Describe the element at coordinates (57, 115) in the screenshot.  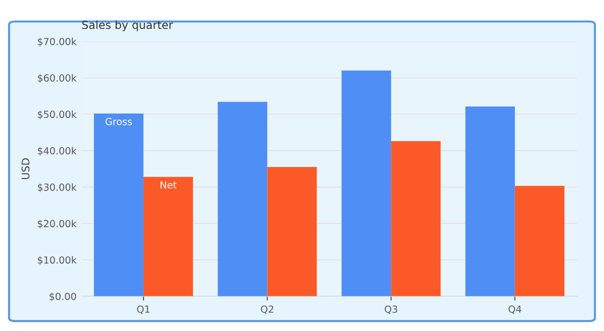
I see `y-tick-label: $50.00k` at that location.